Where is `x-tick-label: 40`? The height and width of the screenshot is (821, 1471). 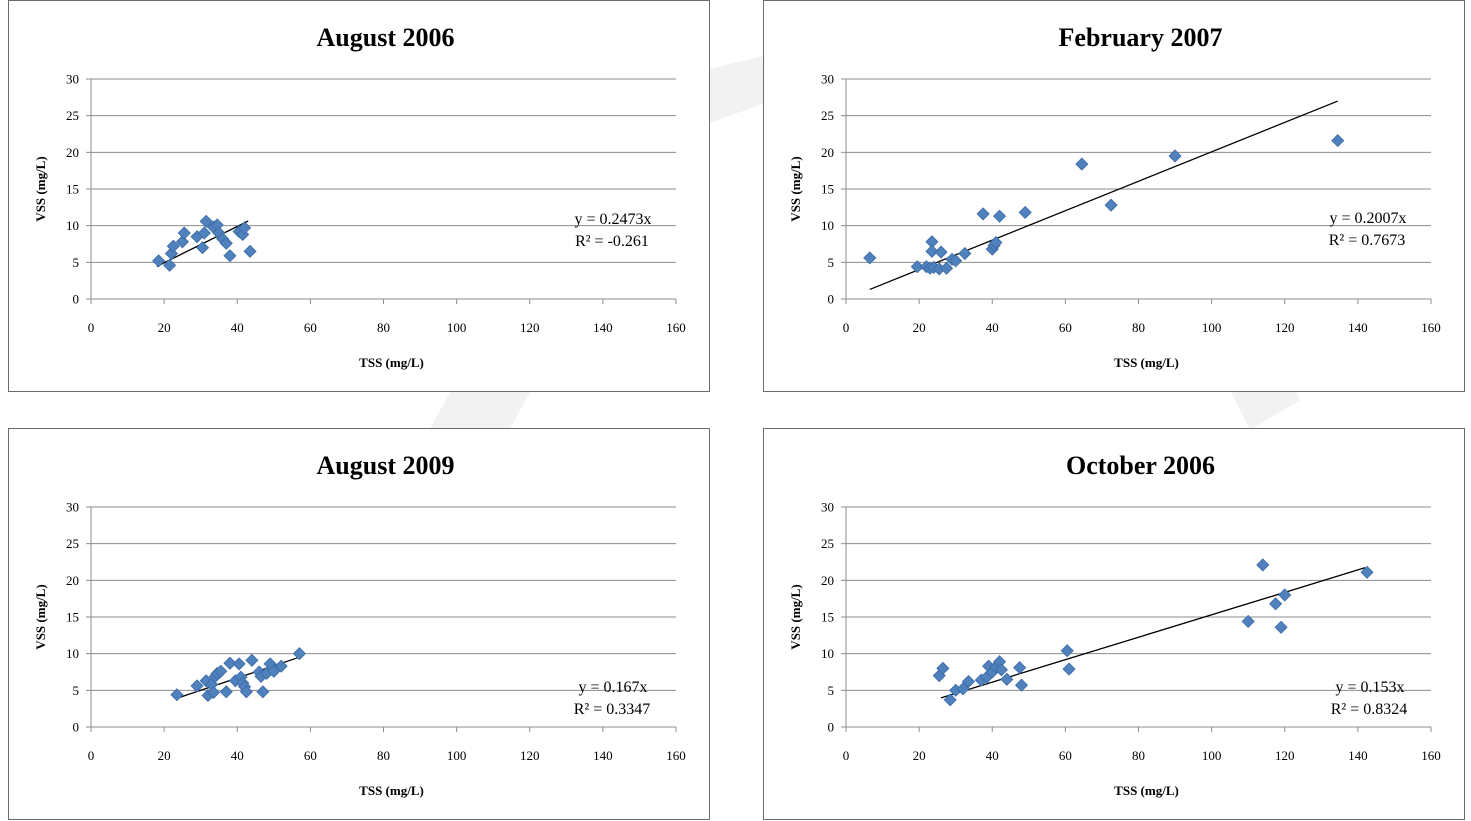 x-tick-label: 40 is located at coordinates (237, 327).